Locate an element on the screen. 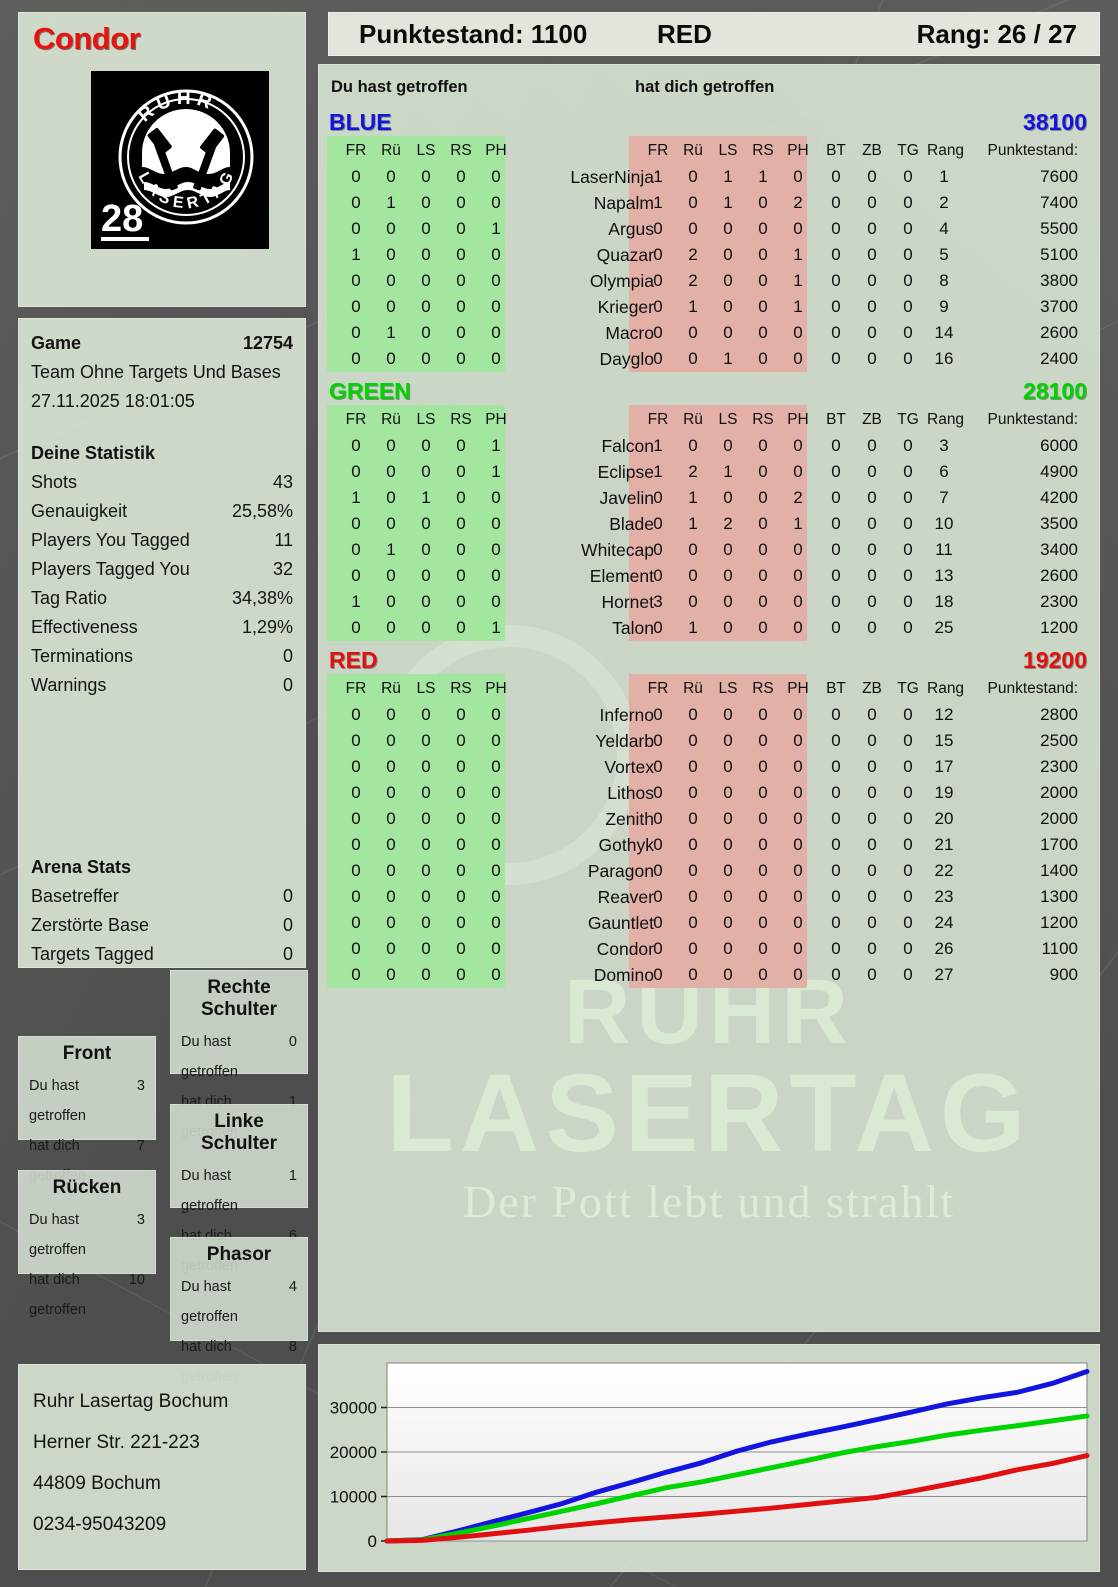 The image size is (1118, 1587). got-cell: 3 is located at coordinates (658, 601).